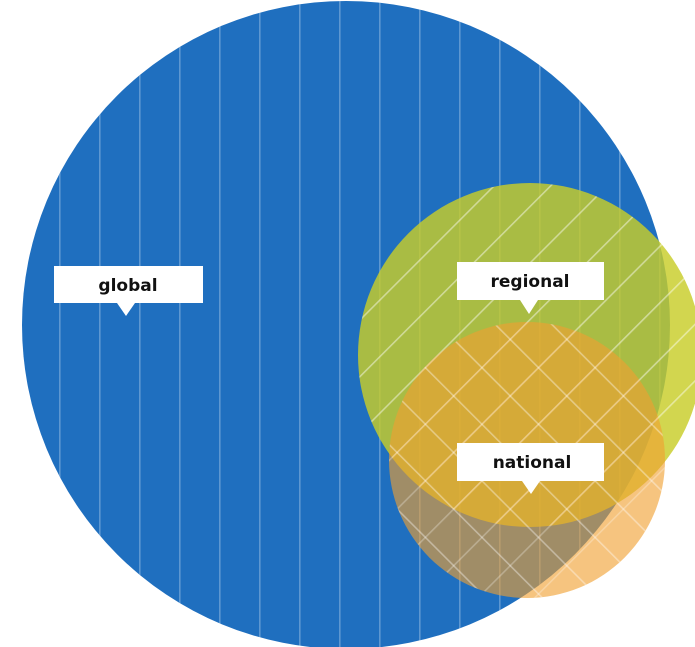 The height and width of the screenshot is (647, 695). I want to click on global-label-text: global, so click(127, 286).